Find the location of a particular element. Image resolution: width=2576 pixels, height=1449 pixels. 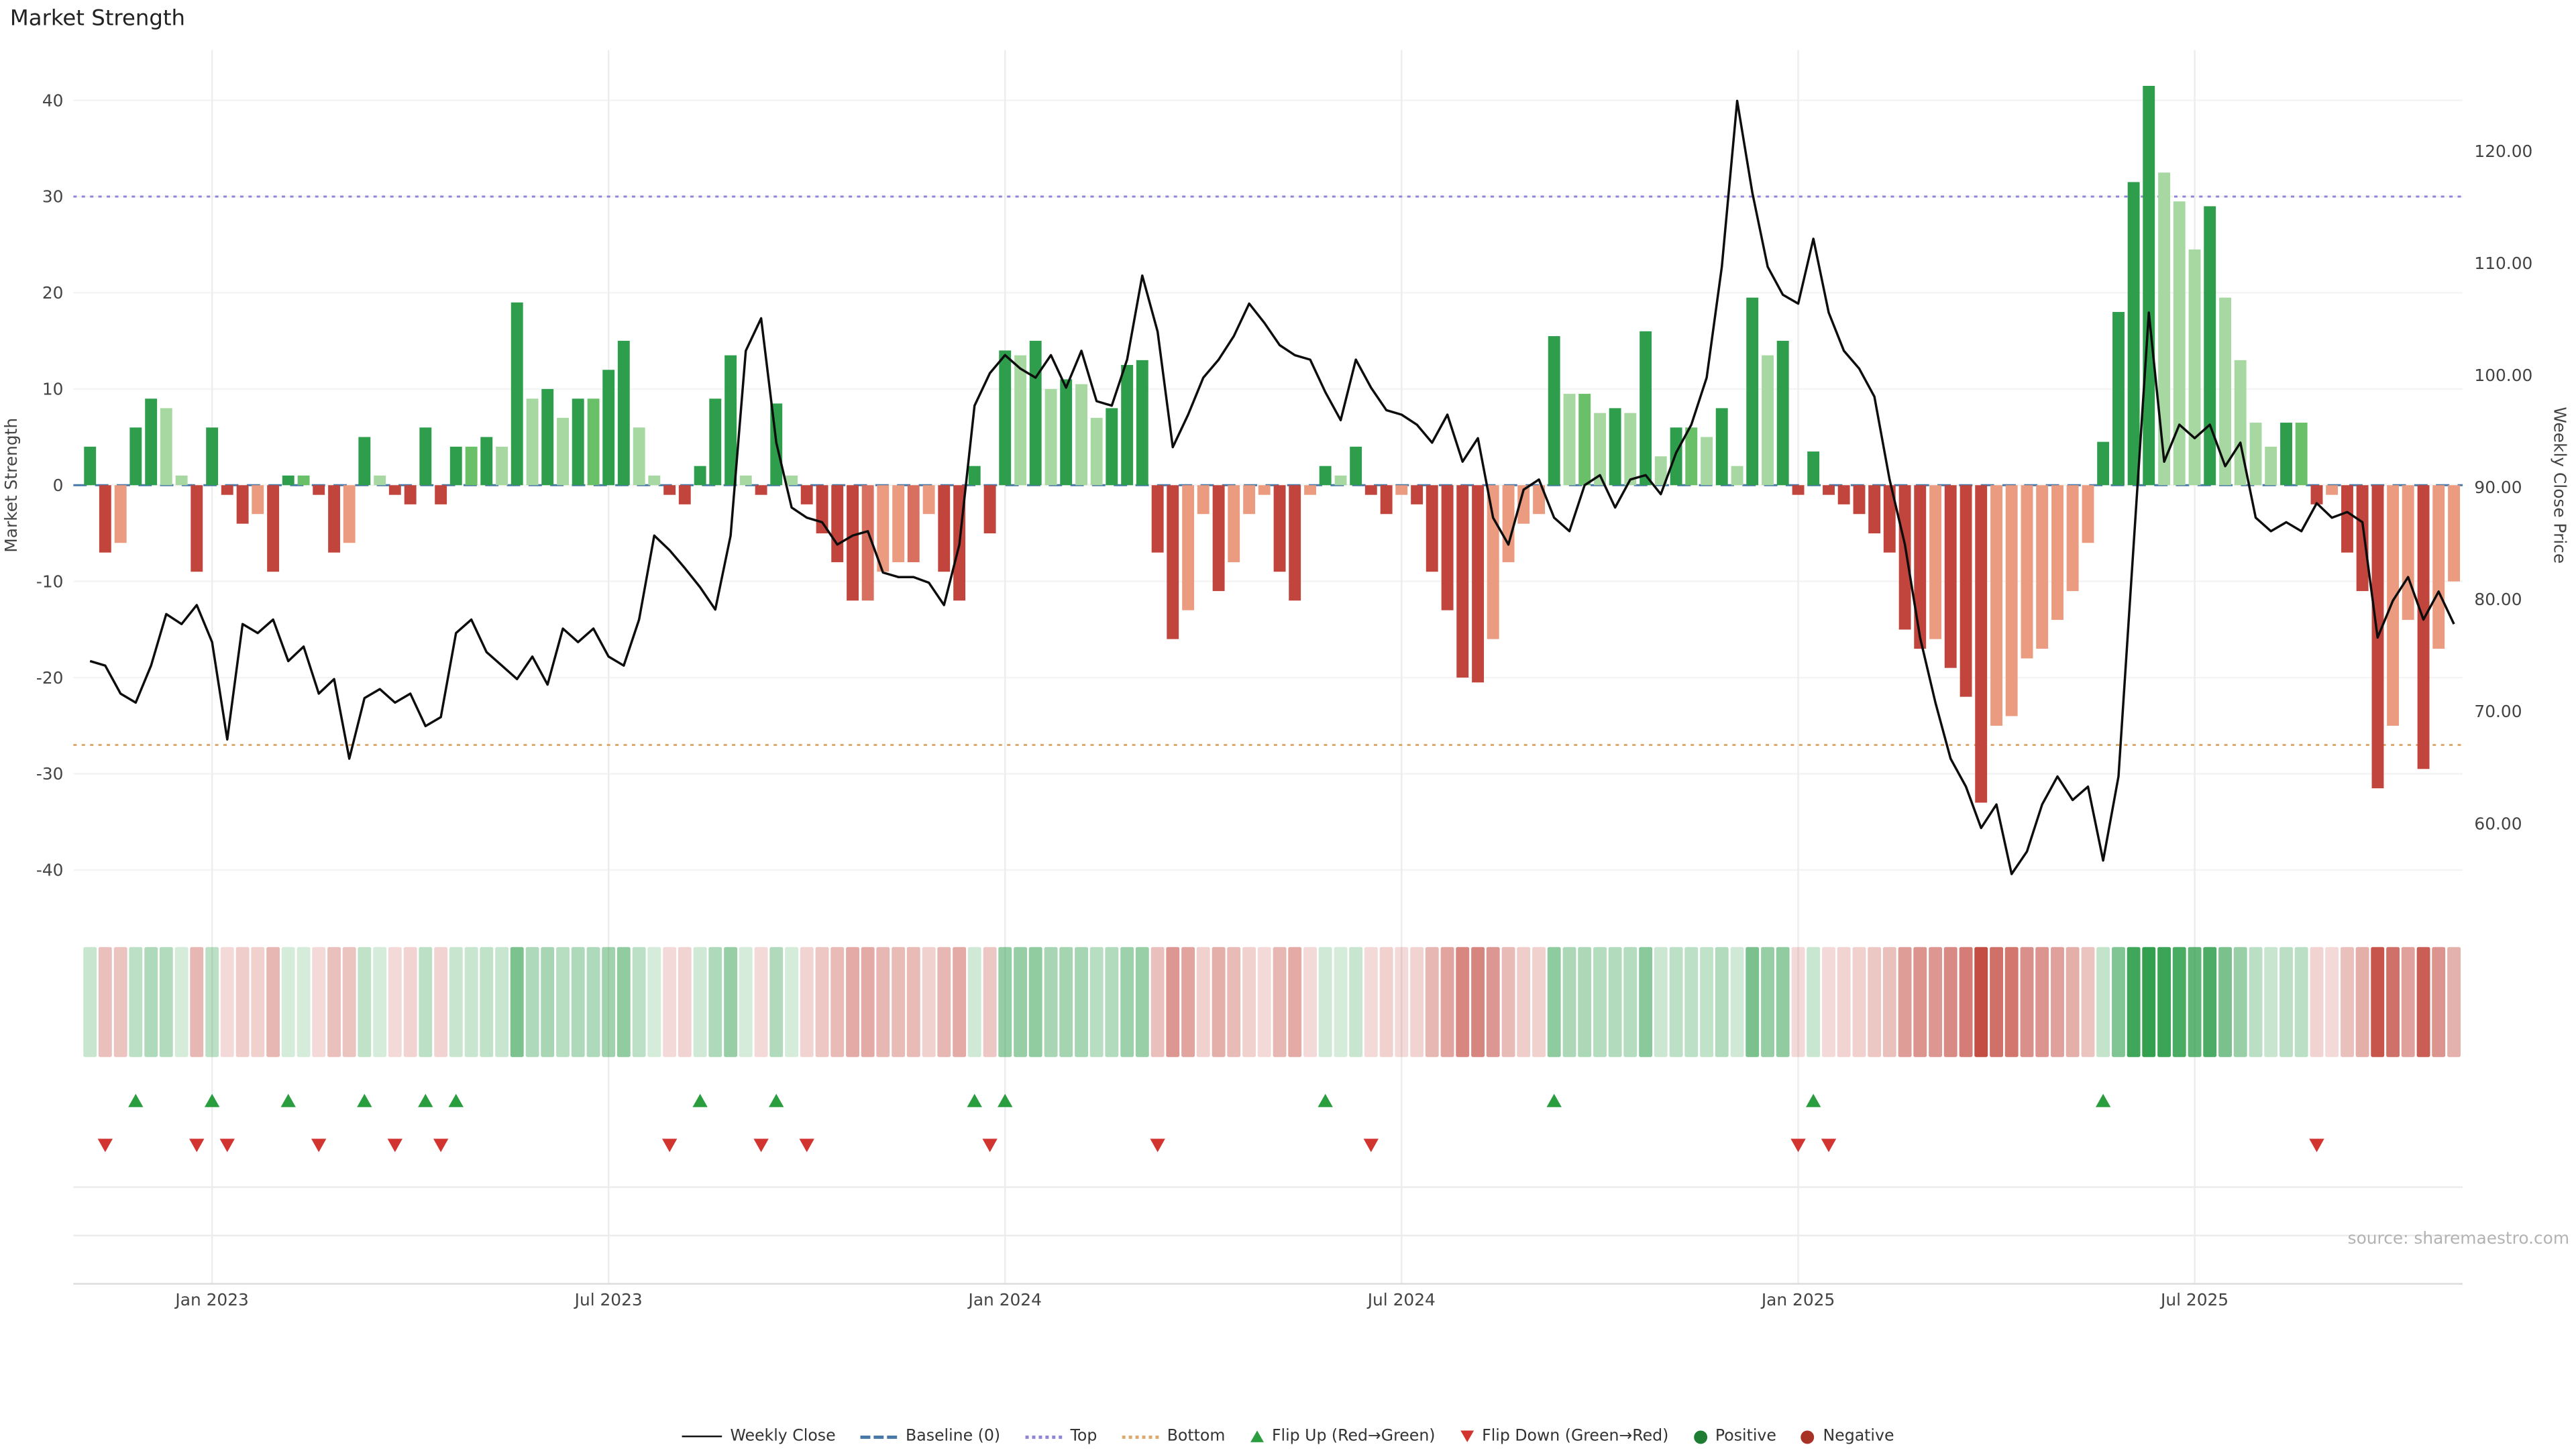

legend-item-flip-down-green-red: Flip Down (Green→Red) is located at coordinates (1564, 1437).